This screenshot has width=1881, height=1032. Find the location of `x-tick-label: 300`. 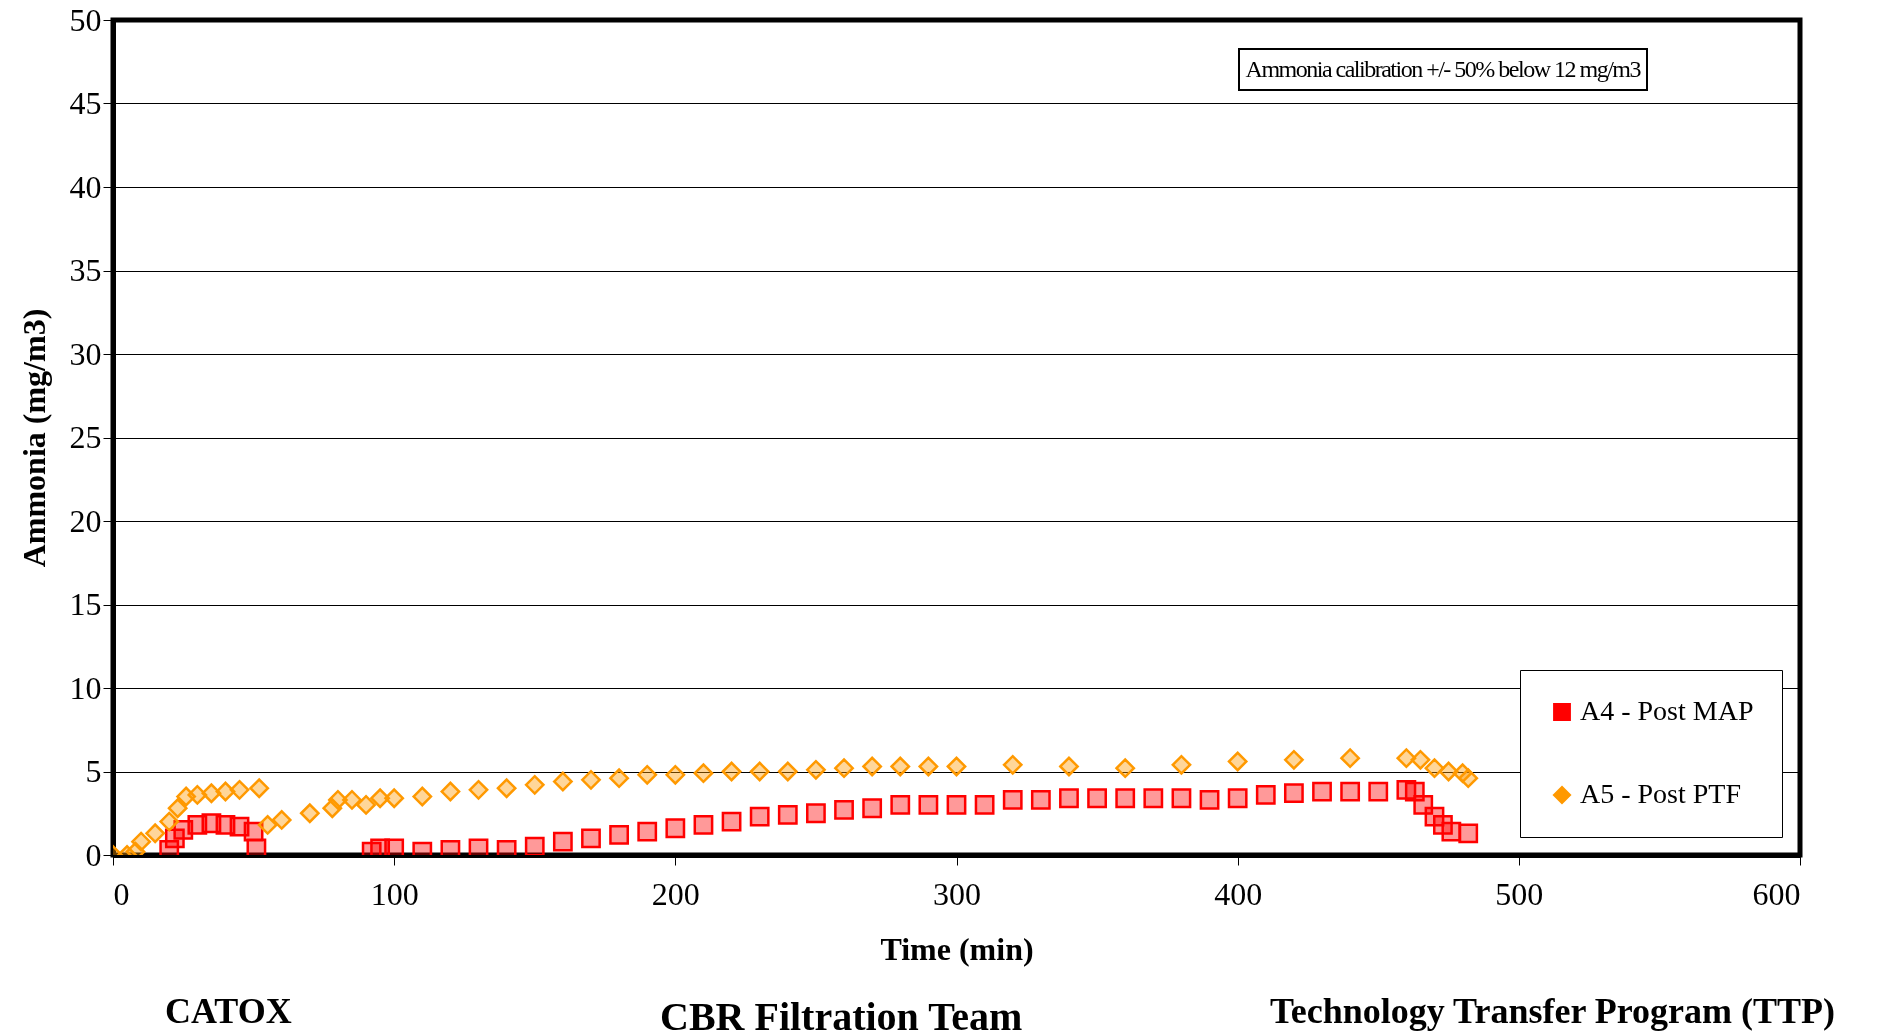

x-tick-label: 300 is located at coordinates (957, 893).